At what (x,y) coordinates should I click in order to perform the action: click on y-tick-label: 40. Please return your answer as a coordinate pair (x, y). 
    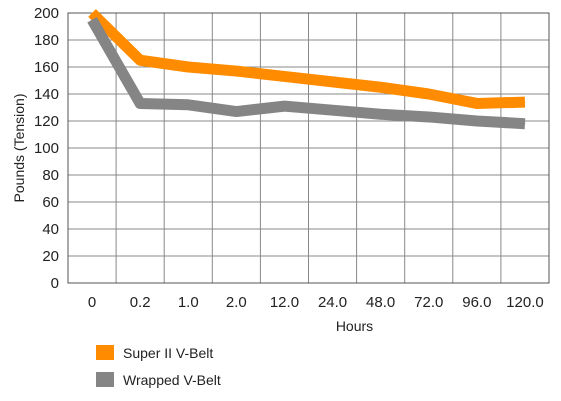
    Looking at the image, I should click on (50, 229).